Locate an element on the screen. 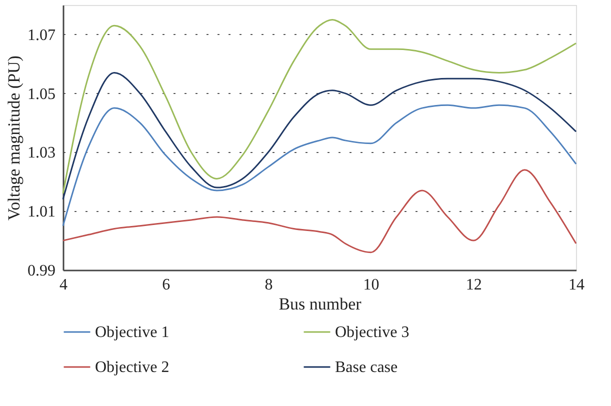 The width and height of the screenshot is (611, 406). x-tick-label: 10 is located at coordinates (371, 285).